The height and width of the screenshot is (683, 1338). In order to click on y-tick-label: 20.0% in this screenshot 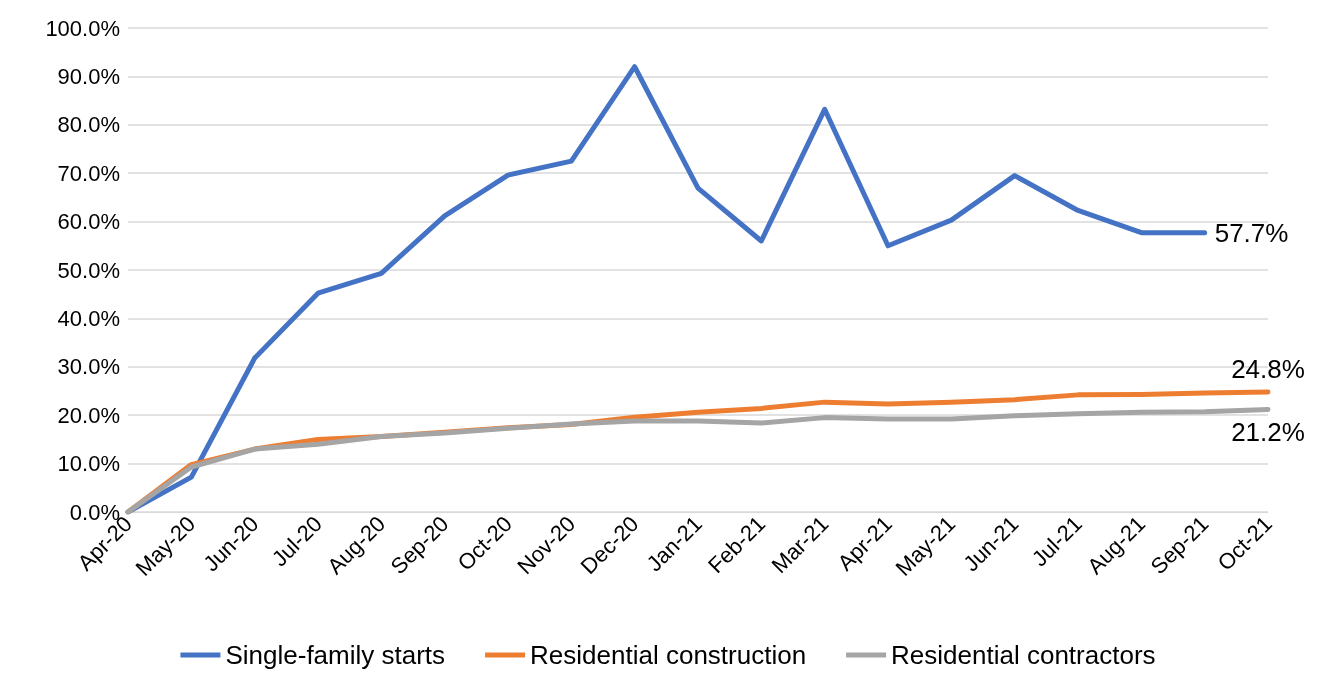, I will do `click(88, 415)`.